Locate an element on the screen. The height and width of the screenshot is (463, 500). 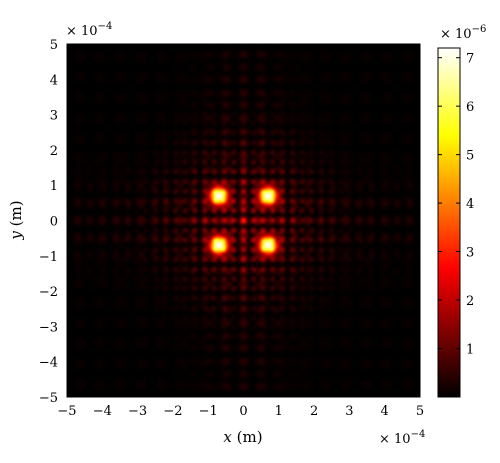
colorbar-tick-label: 3 is located at coordinates (470, 253).